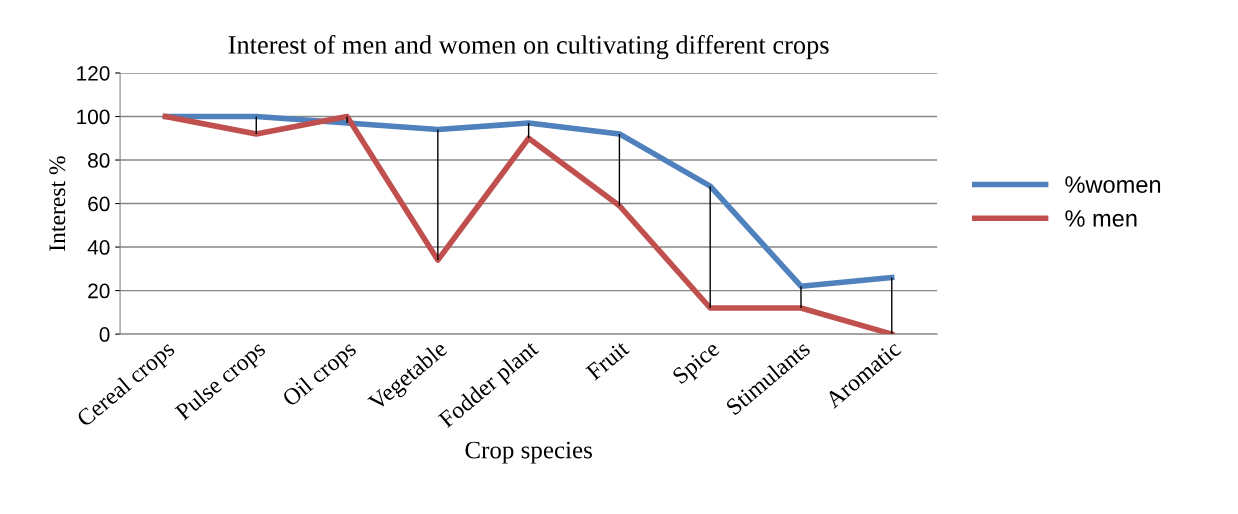 This screenshot has width=1238, height=514. What do you see at coordinates (528, 452) in the screenshot?
I see `x-axis-title: Crop species` at bounding box center [528, 452].